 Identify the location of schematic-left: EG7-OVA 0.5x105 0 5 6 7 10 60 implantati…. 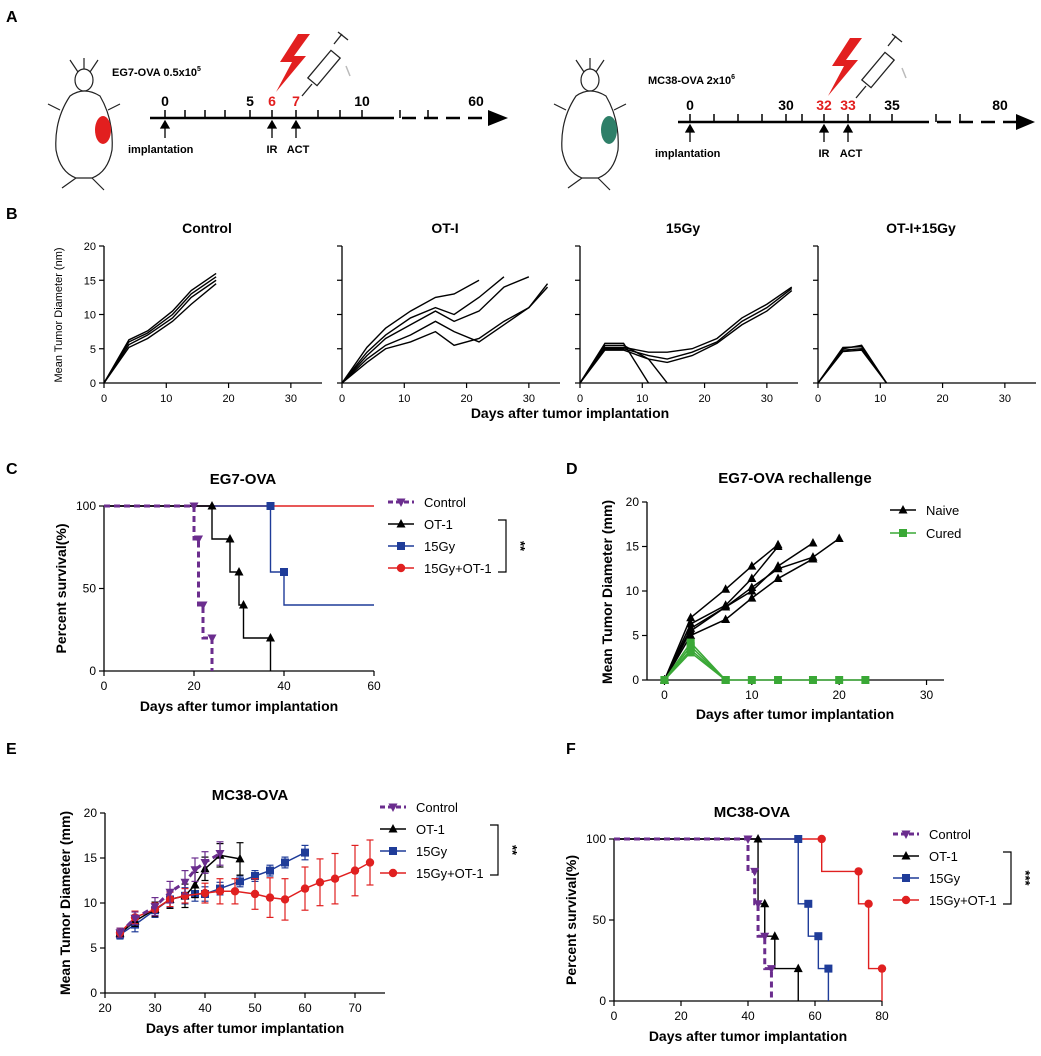
(277, 111).